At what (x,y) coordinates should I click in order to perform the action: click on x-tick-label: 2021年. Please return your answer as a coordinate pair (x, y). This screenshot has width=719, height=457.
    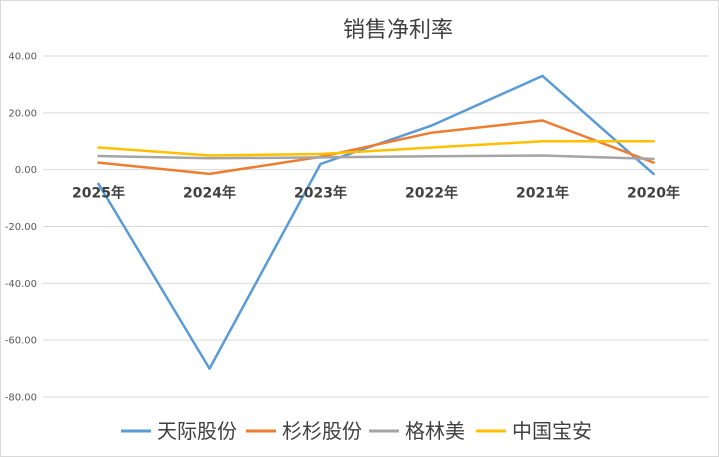
    Looking at the image, I should click on (542, 193).